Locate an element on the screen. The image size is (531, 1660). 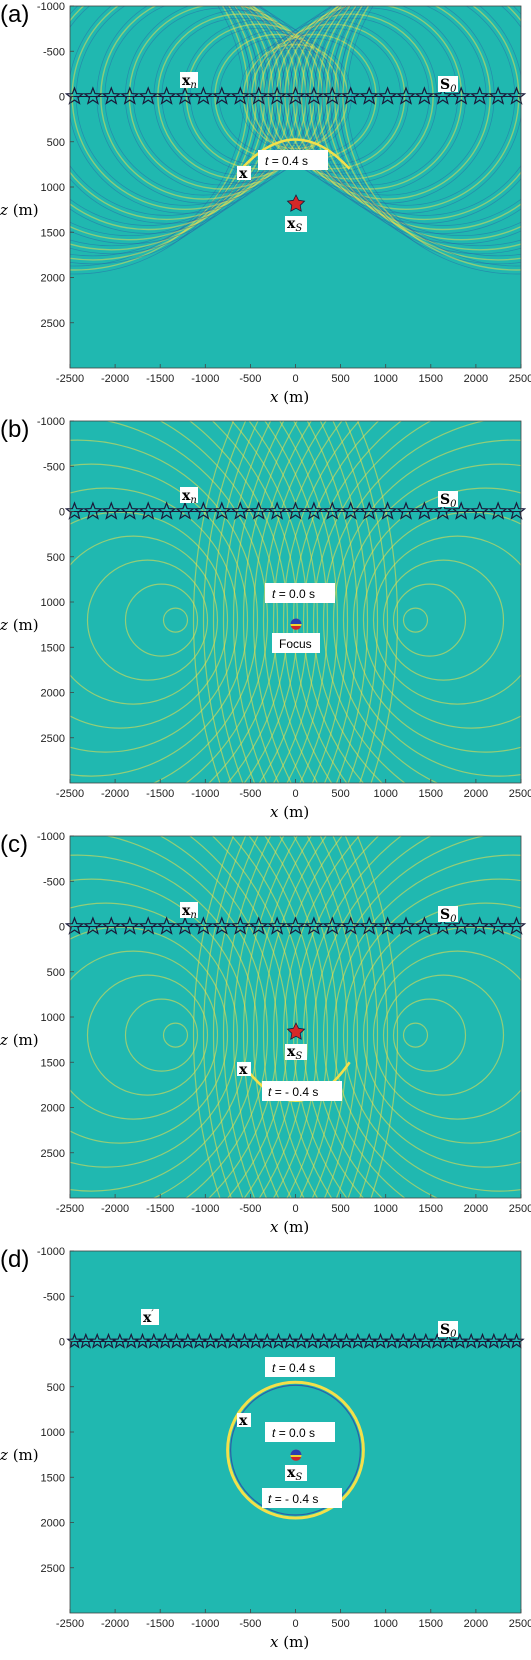
panel-label: (d) is located at coordinates (14, 1259).